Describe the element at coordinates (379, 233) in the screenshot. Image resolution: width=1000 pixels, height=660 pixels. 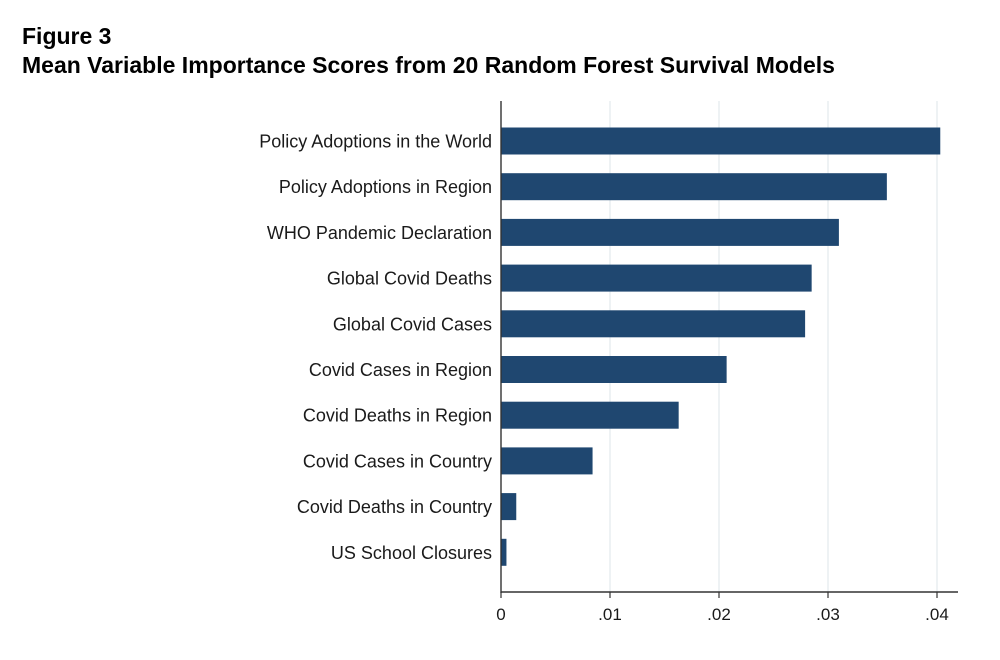
I see `category-label-3: WHO Pandemic Declaration` at that location.